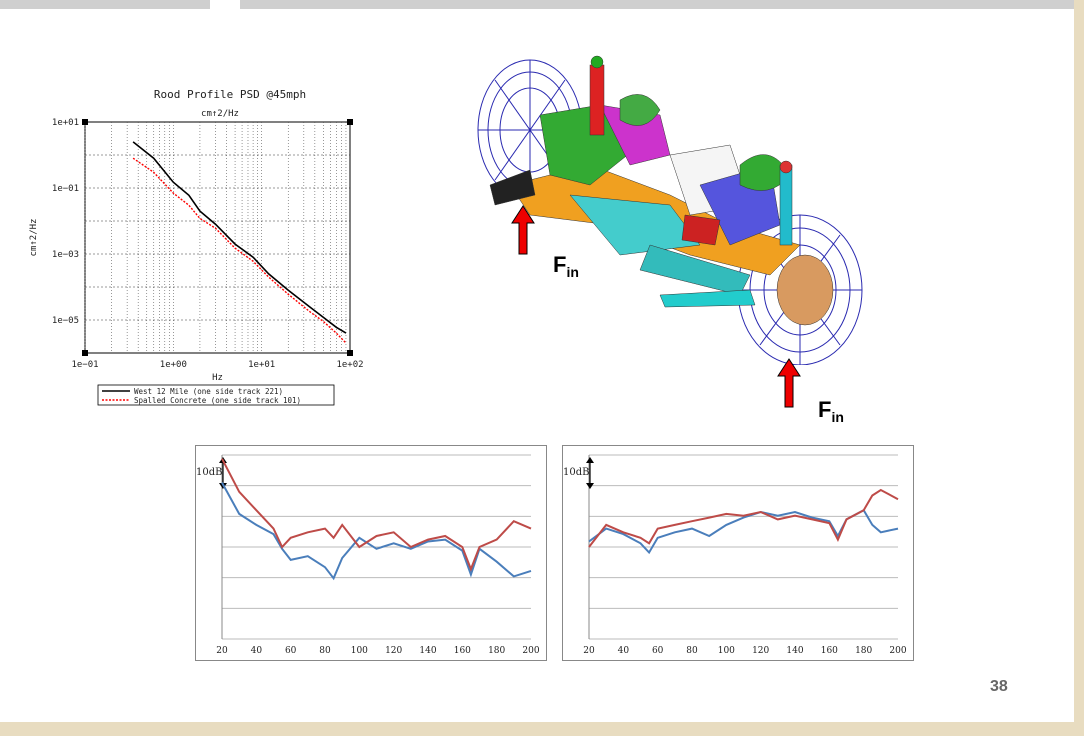 This screenshot has width=1084, height=736. I want to click on force-label-left: Fin, so click(566, 266).